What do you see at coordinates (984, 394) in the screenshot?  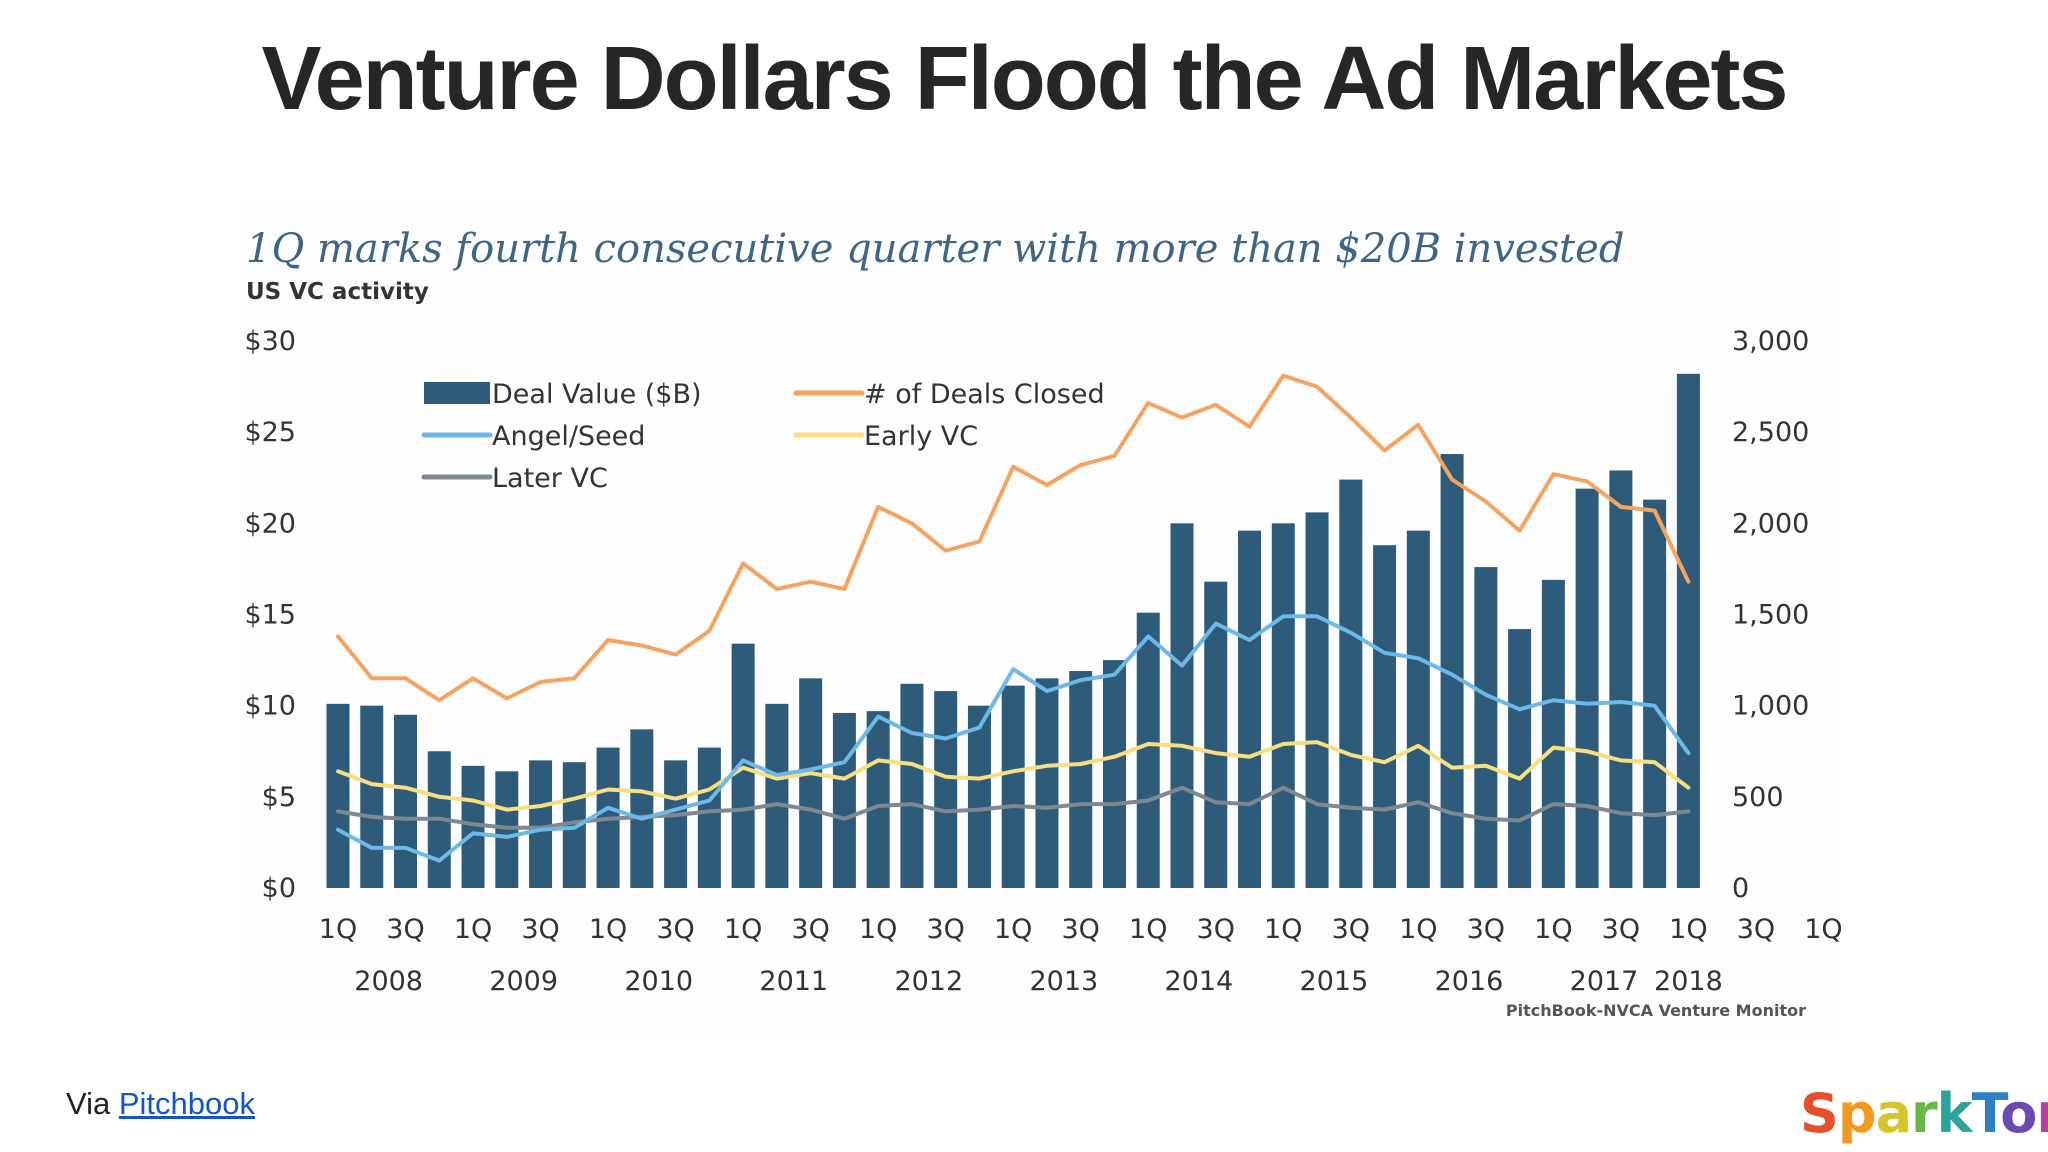 I see `legend-label-of-deals-closed: # of Deals Closed` at bounding box center [984, 394].